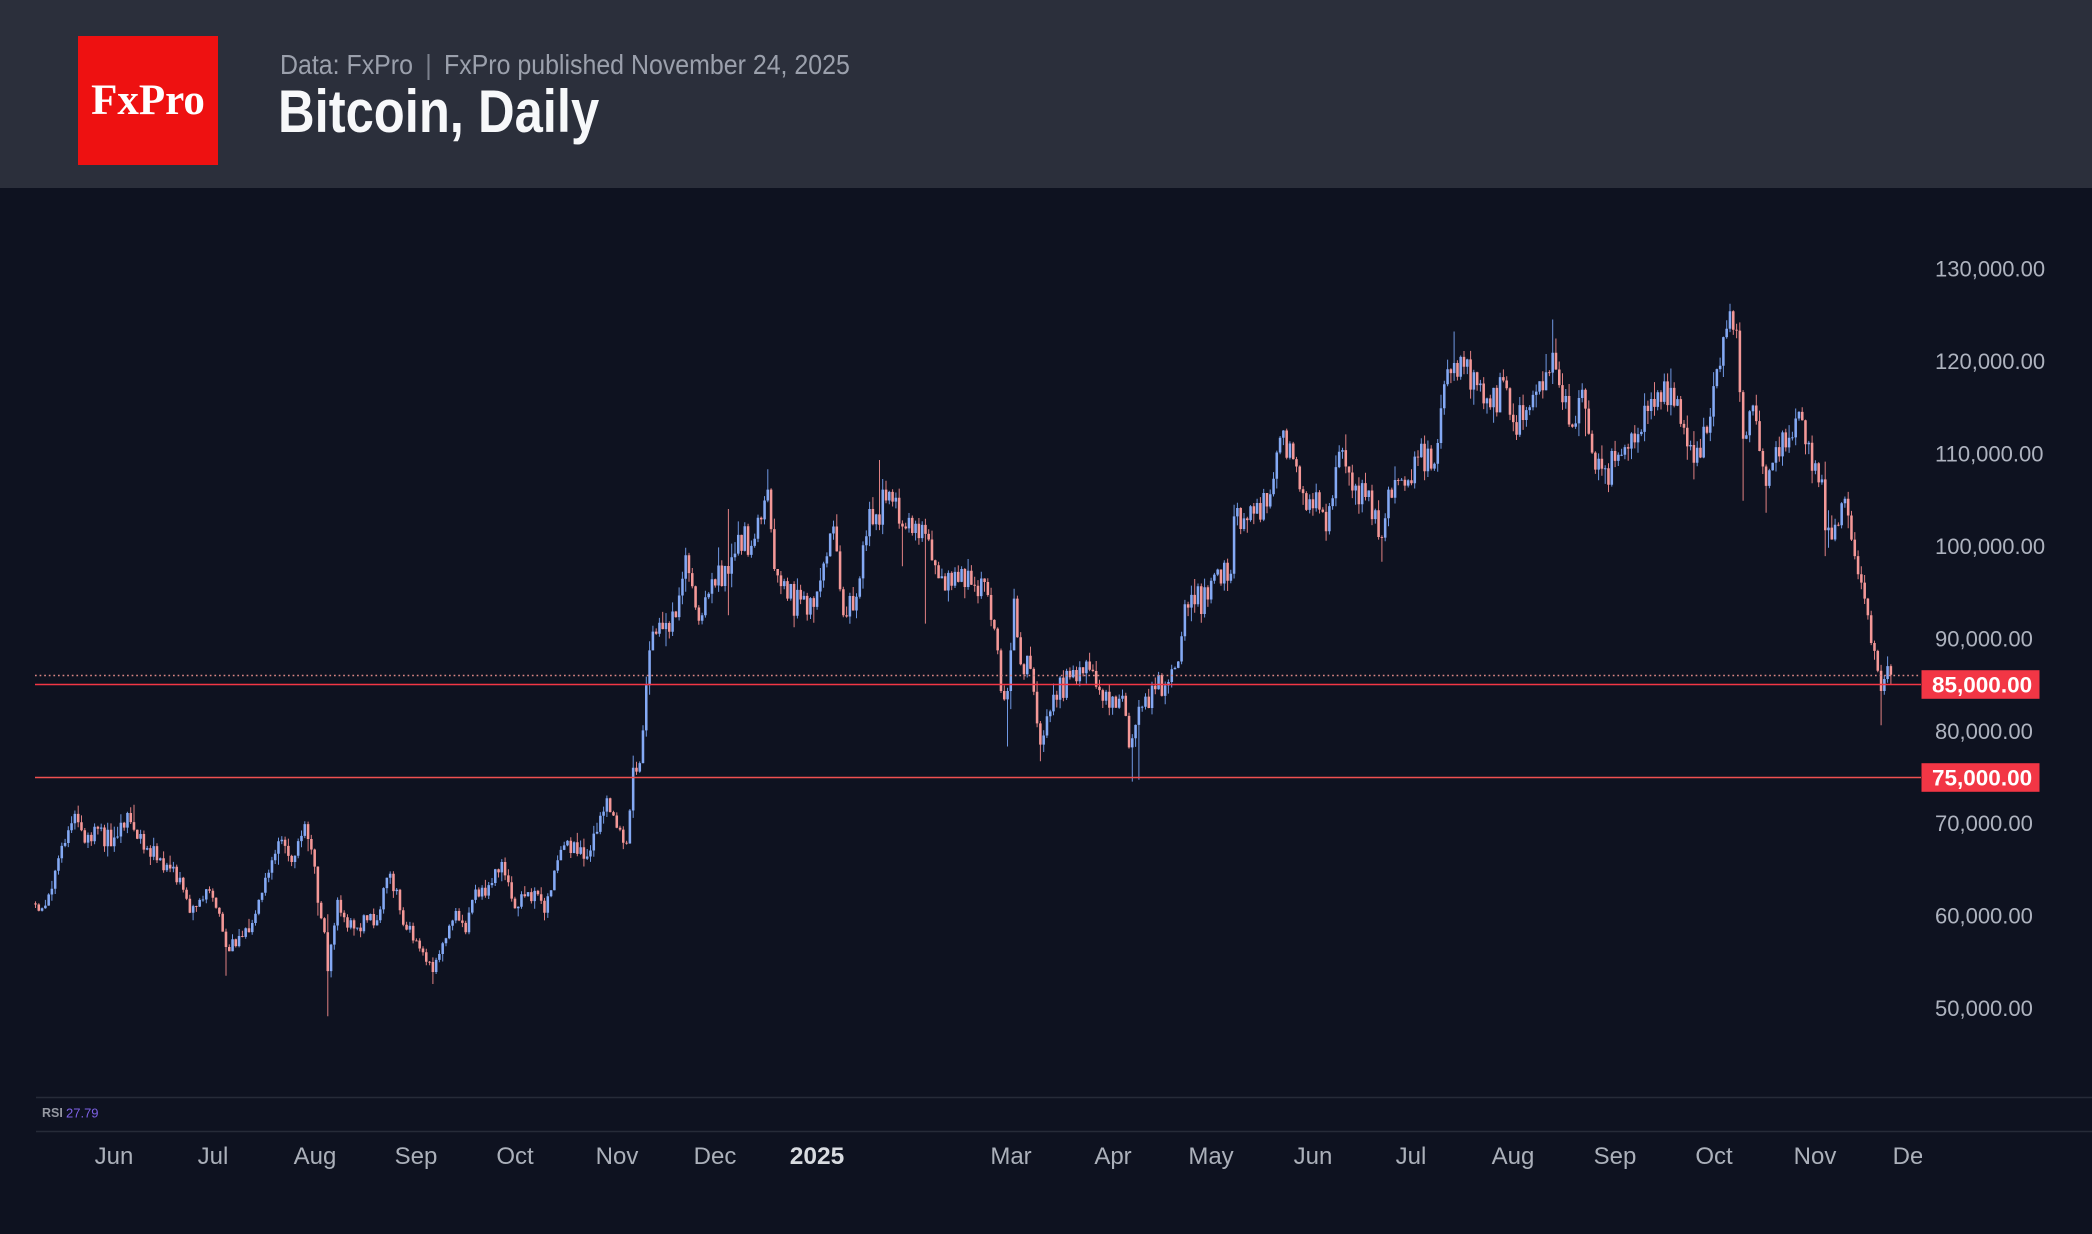  What do you see at coordinates (52, 1113) in the screenshot?
I see `svg-text: RSI` at bounding box center [52, 1113].